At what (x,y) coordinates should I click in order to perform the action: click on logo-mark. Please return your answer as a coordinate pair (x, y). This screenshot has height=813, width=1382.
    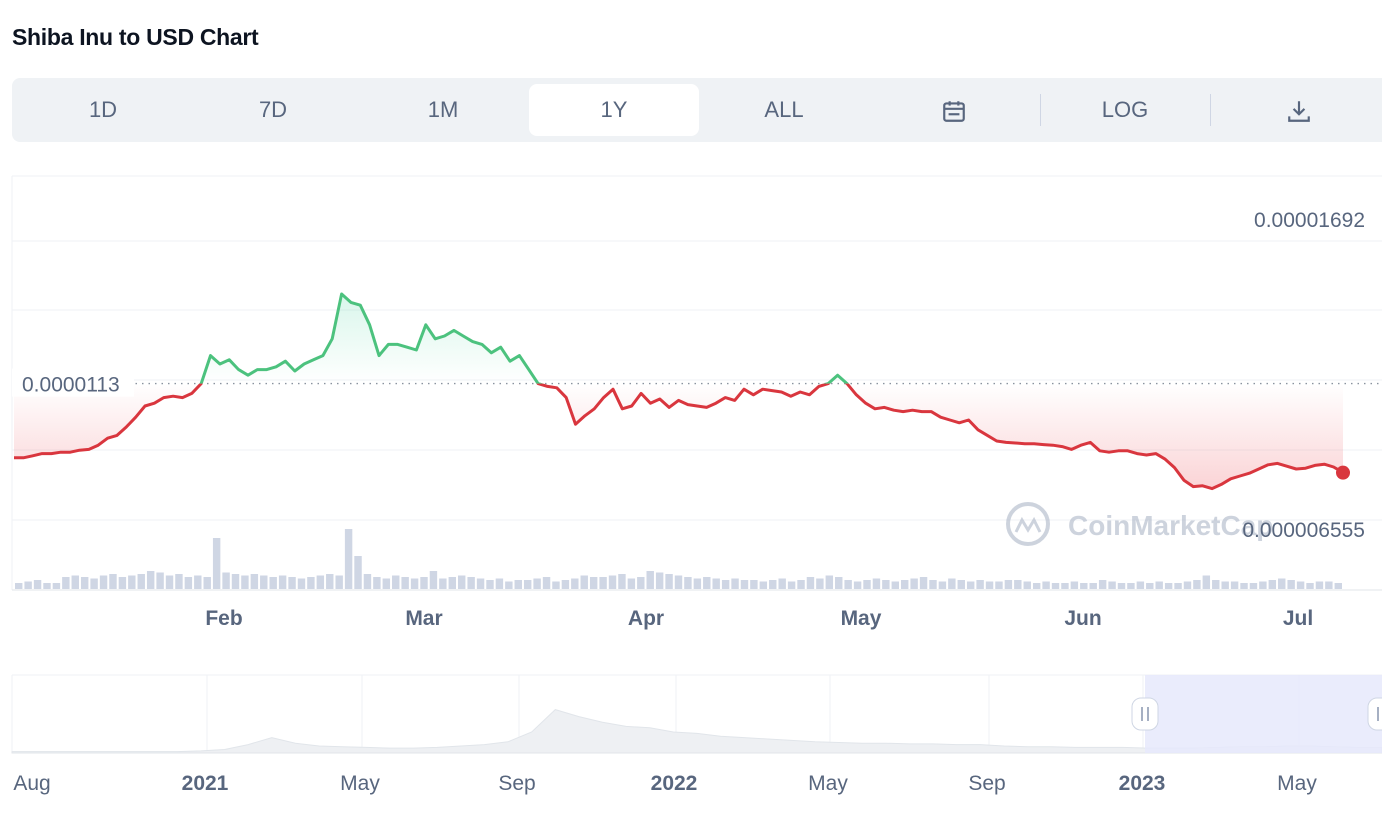
    Looking at the image, I should click on (1028, 524).